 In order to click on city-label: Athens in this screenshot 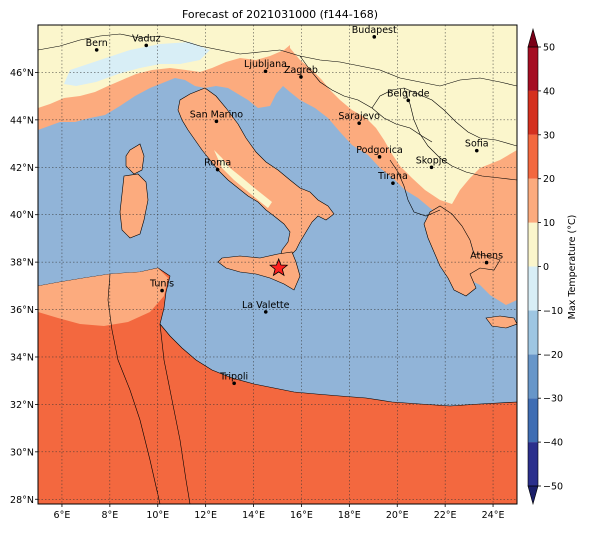, I will do `click(486, 256)`.